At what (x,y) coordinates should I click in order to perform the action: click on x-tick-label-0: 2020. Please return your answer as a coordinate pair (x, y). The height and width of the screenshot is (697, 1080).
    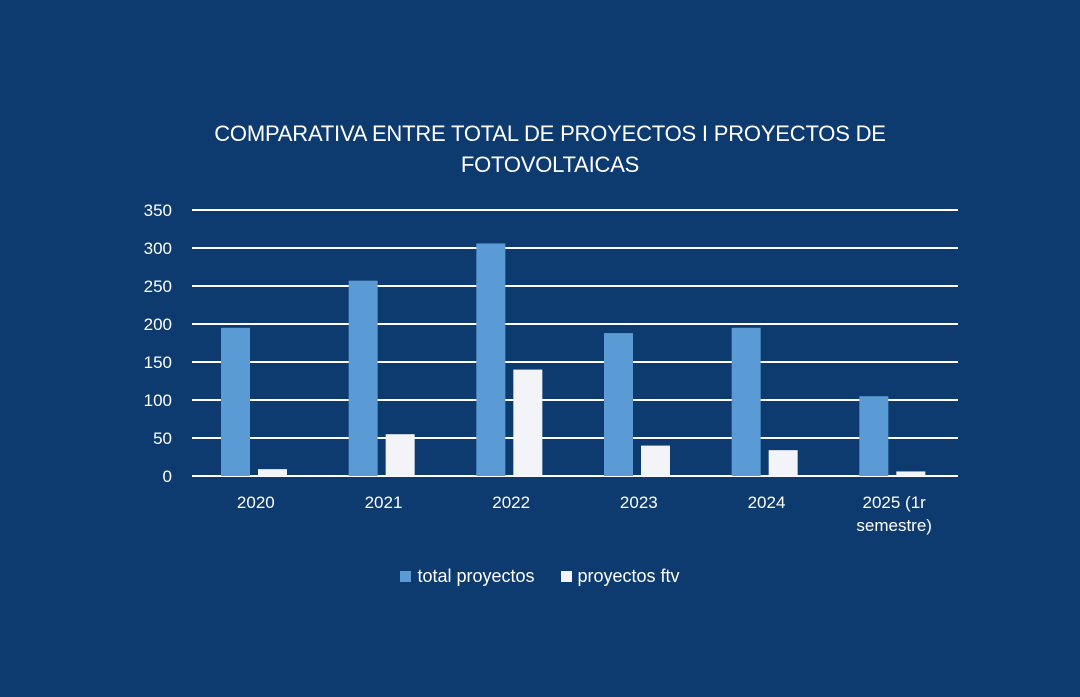
    Looking at the image, I should click on (256, 502).